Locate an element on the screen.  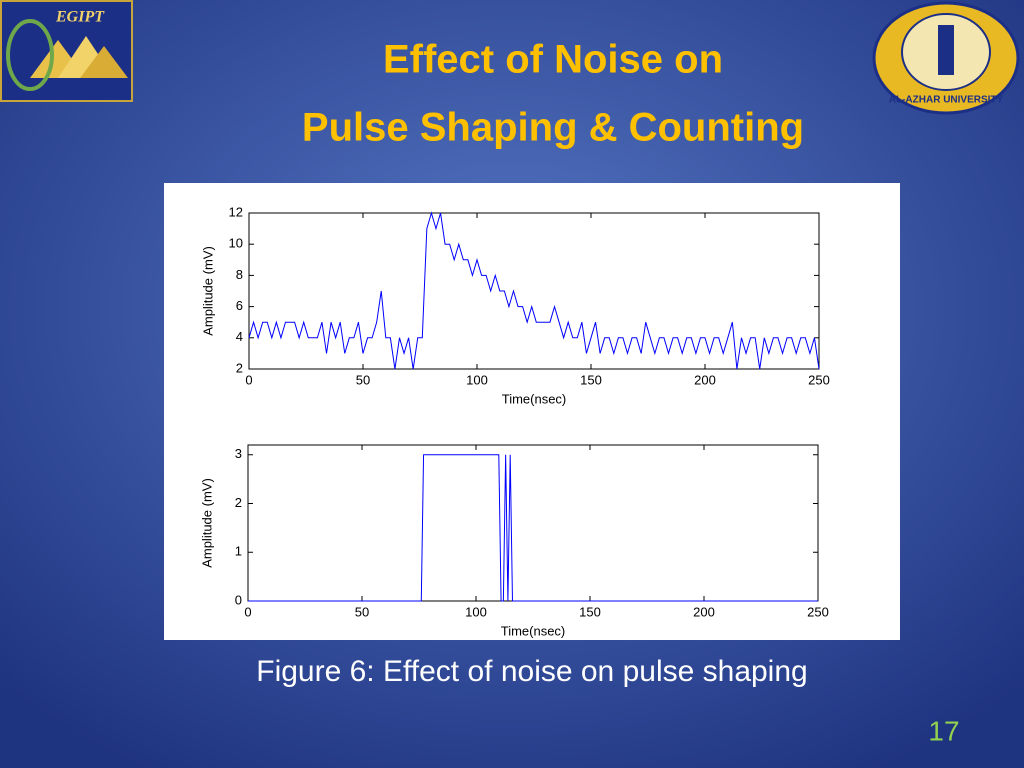
axes-frame is located at coordinates (534, 291).